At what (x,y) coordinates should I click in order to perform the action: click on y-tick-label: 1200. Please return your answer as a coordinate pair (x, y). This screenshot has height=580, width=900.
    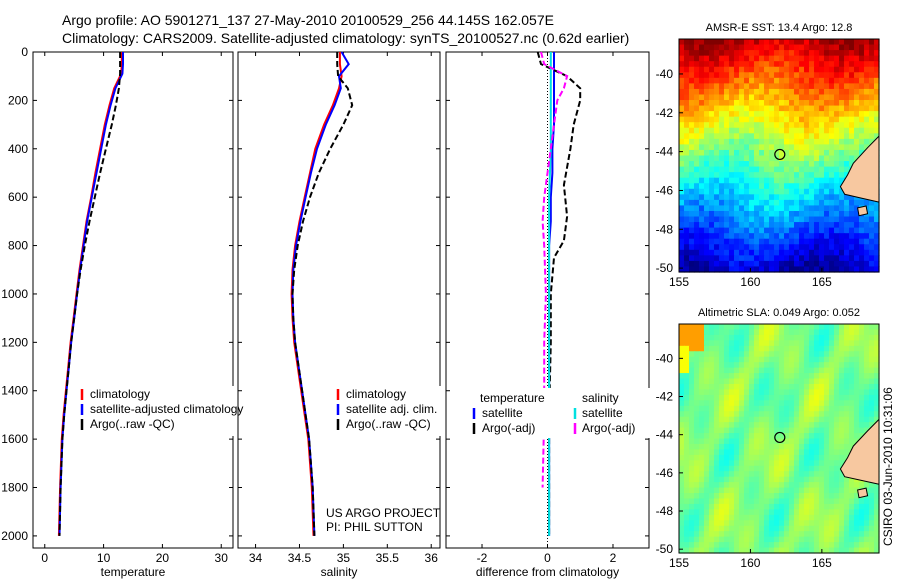
    Looking at the image, I should click on (14, 342).